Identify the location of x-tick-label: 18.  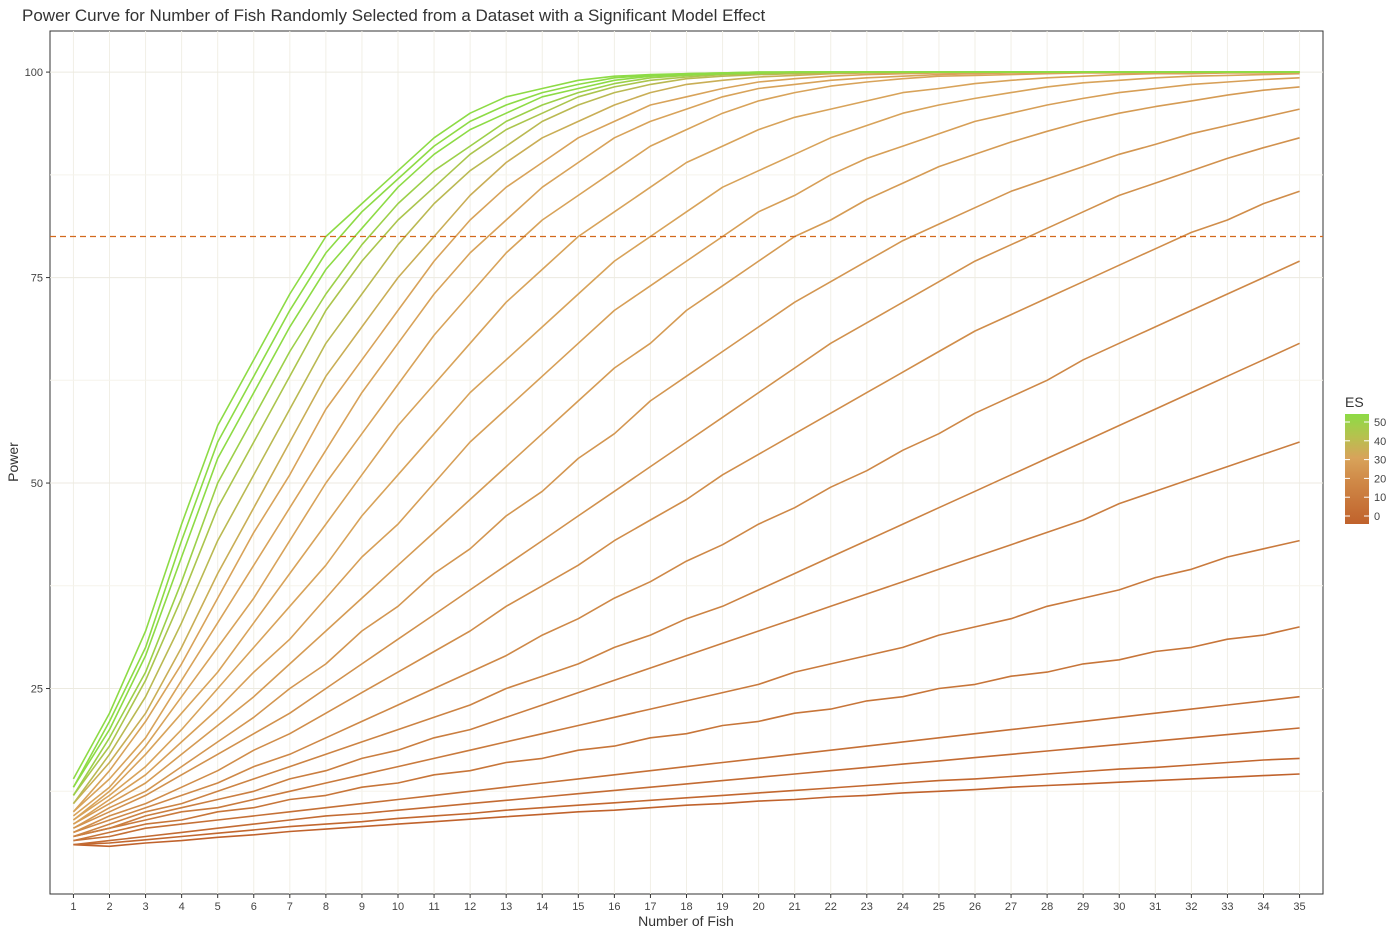
(686, 907).